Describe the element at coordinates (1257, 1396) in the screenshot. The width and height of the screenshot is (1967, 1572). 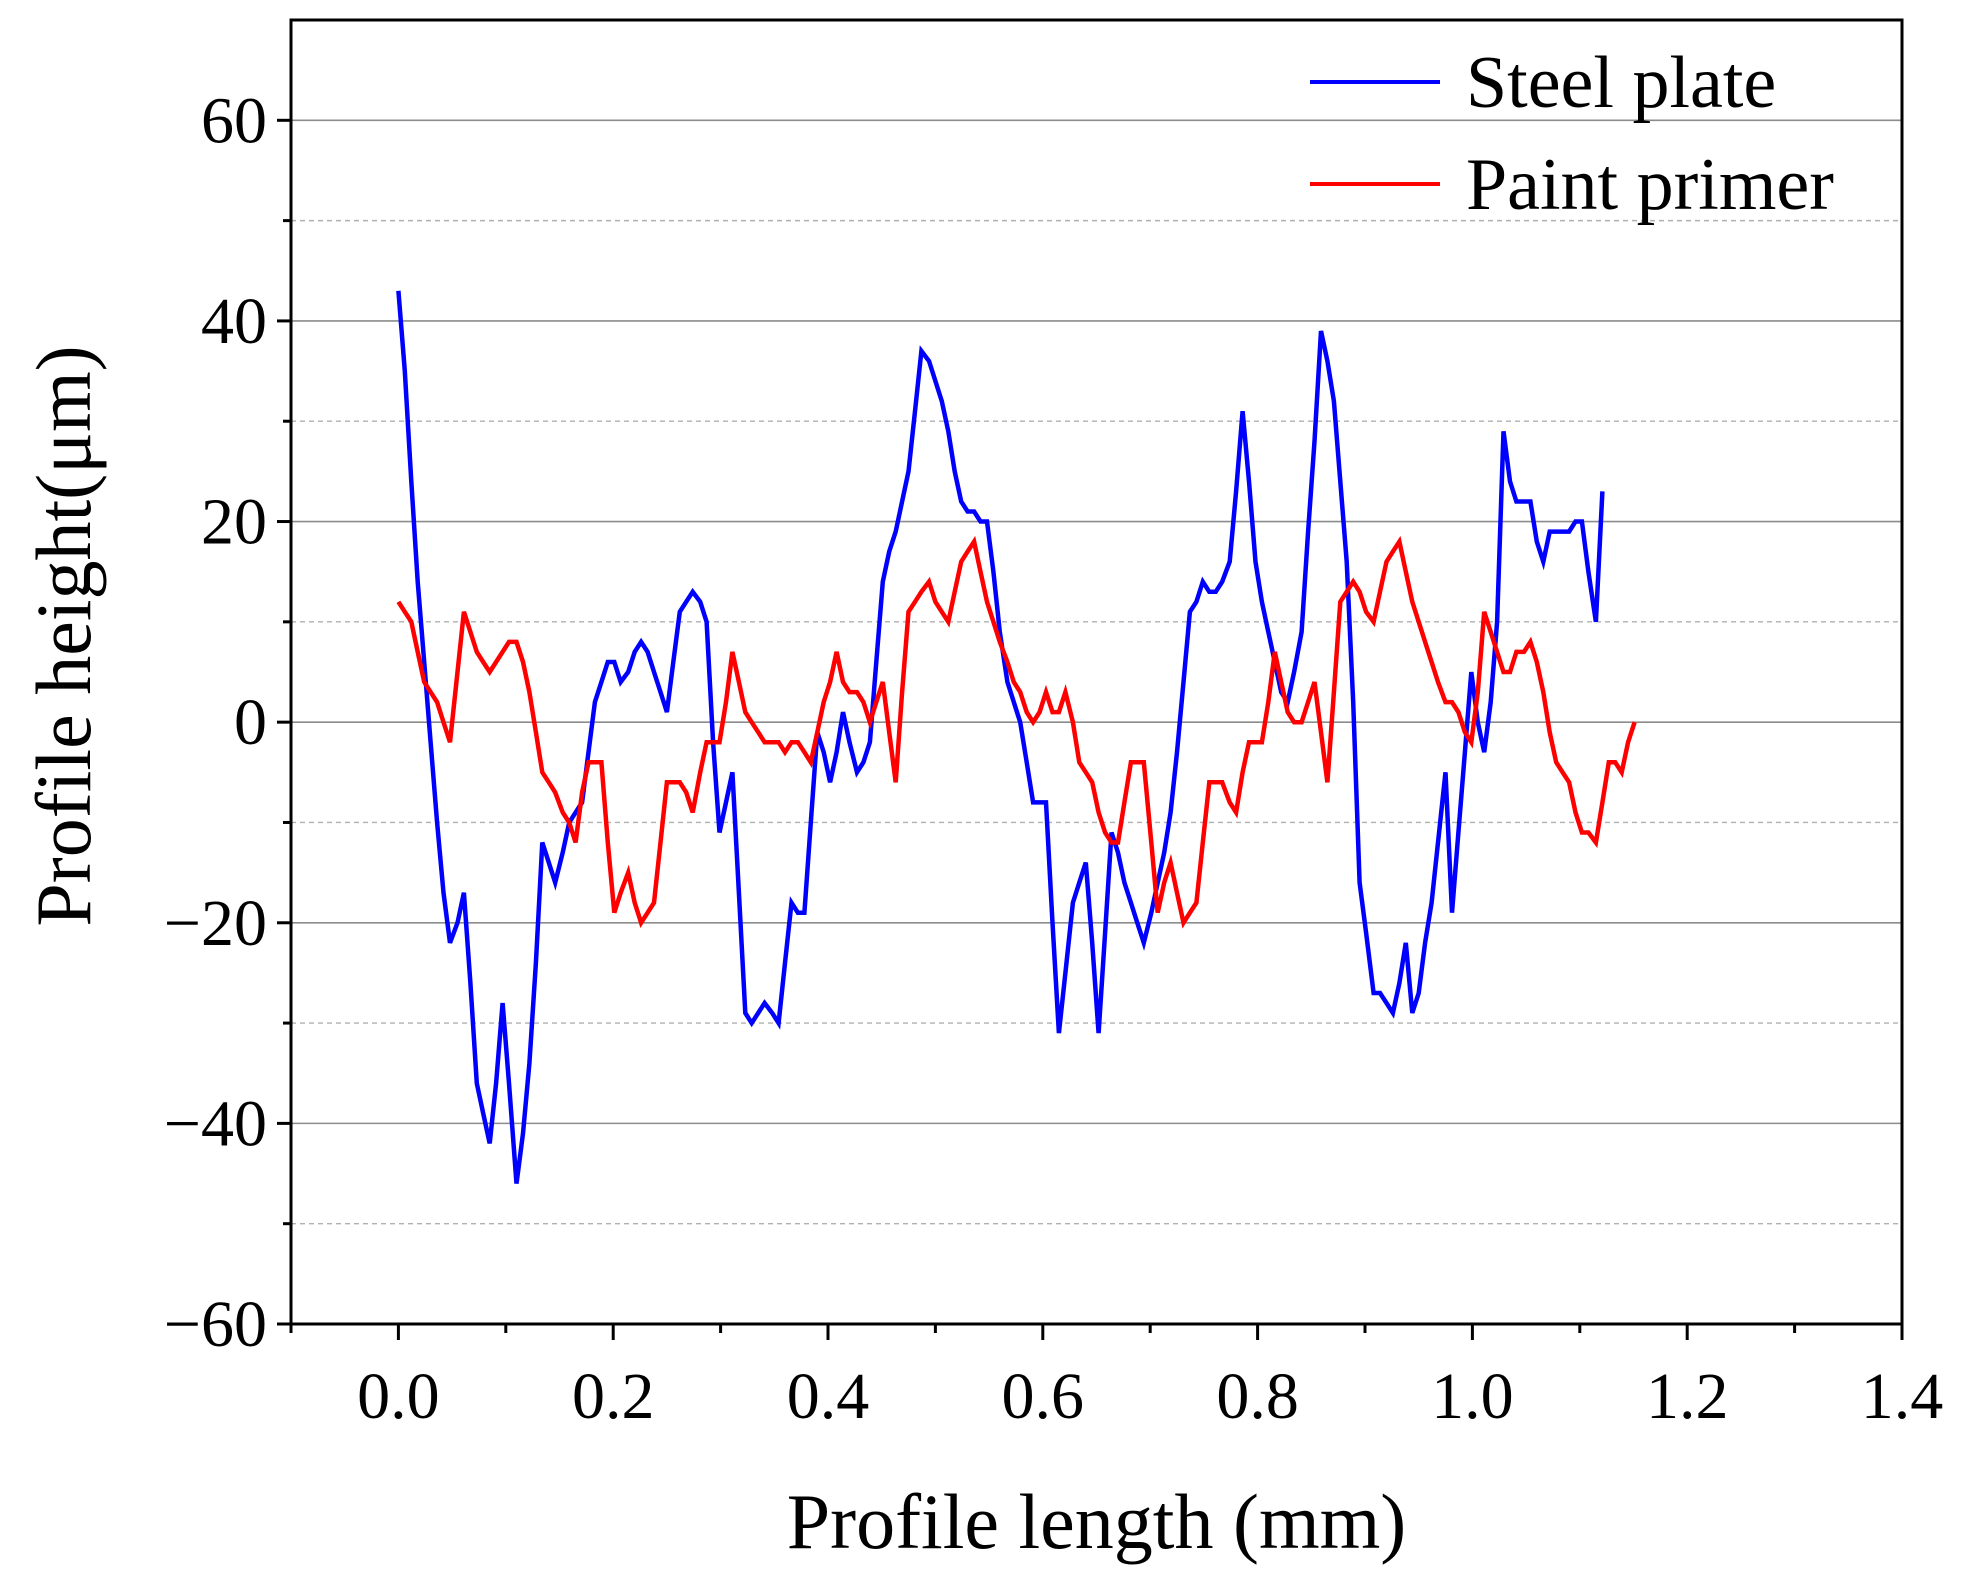
I see `x-tick-label-4: 0.8` at that location.